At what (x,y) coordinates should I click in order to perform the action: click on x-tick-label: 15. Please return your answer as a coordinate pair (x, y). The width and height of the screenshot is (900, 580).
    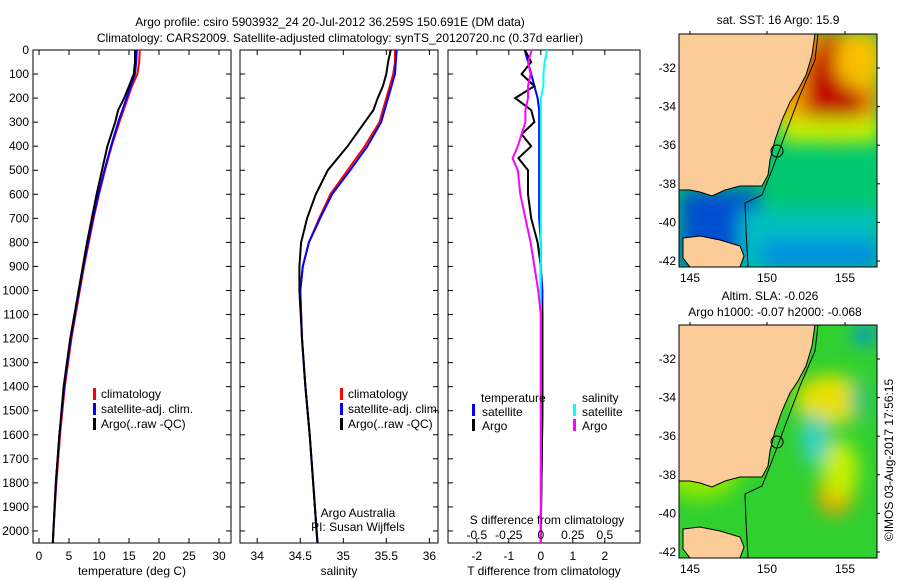
    Looking at the image, I should click on (129, 556).